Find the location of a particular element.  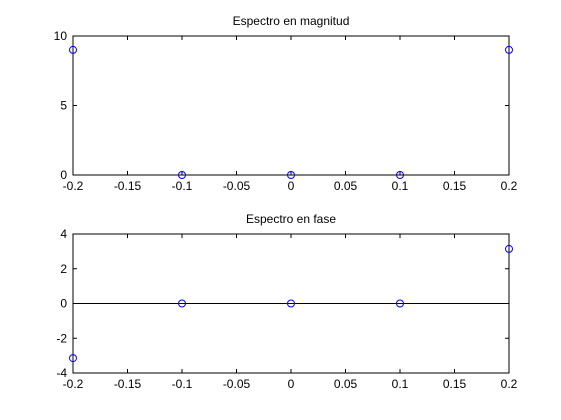

chart-title: Espectro en magnitud is located at coordinates (291, 21).